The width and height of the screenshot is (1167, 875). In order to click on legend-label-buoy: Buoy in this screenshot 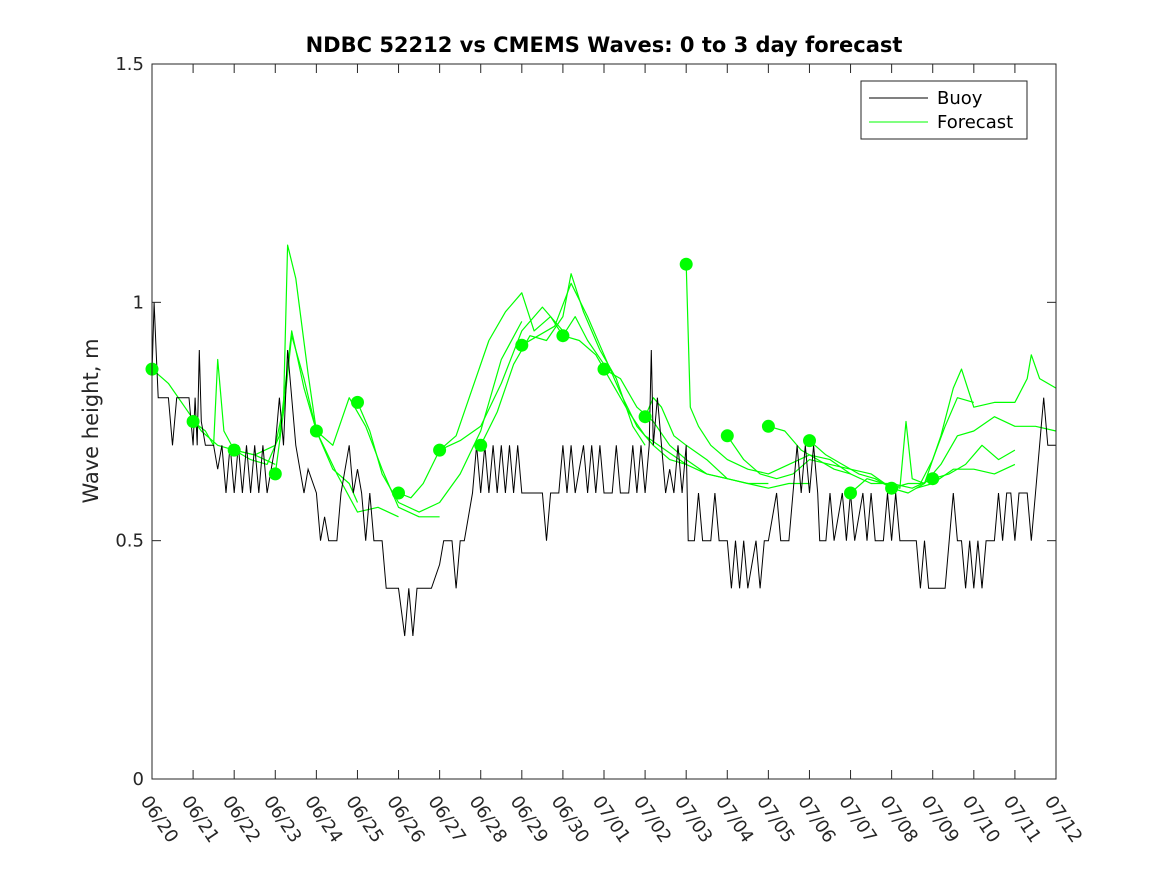, I will do `click(960, 98)`.